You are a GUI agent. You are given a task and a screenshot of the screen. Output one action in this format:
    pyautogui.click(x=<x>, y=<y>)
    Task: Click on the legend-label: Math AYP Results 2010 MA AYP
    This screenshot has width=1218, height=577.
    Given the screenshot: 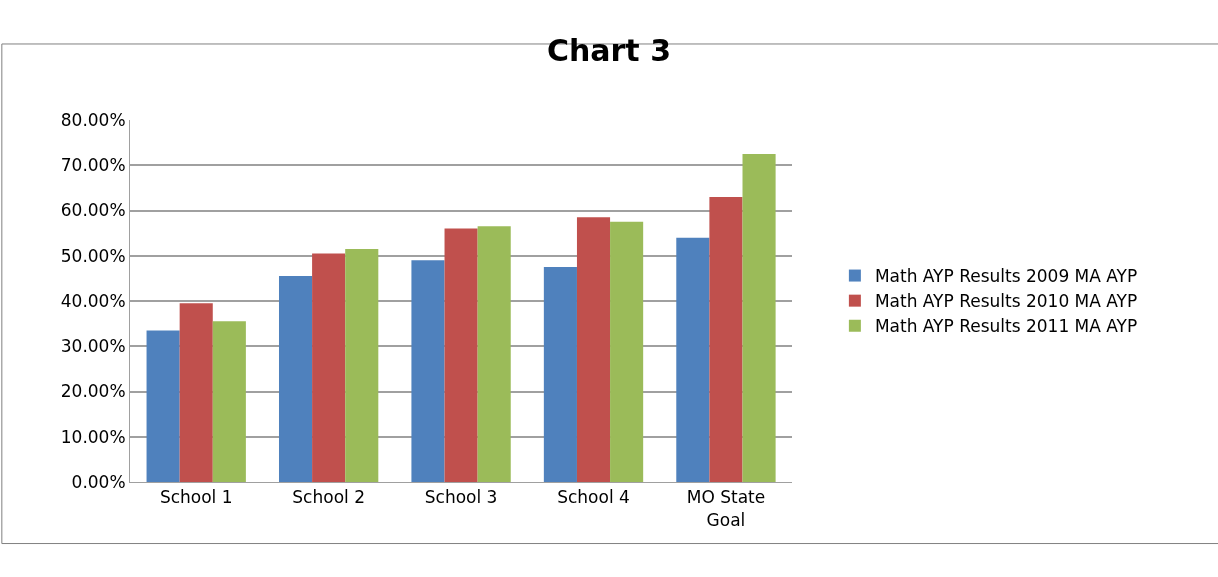 What is the action you would take?
    pyautogui.click(x=1006, y=301)
    